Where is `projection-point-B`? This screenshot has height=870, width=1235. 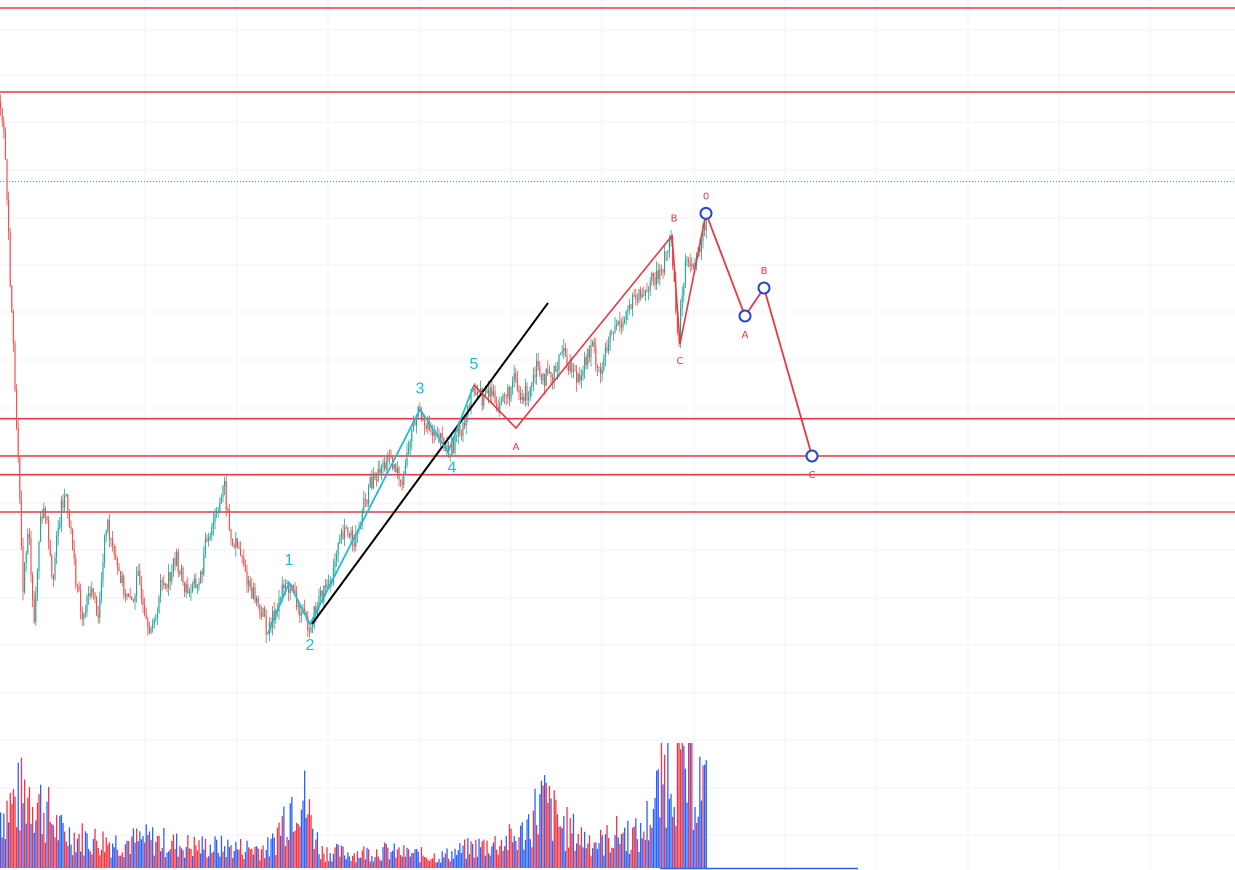
projection-point-B is located at coordinates (764, 288).